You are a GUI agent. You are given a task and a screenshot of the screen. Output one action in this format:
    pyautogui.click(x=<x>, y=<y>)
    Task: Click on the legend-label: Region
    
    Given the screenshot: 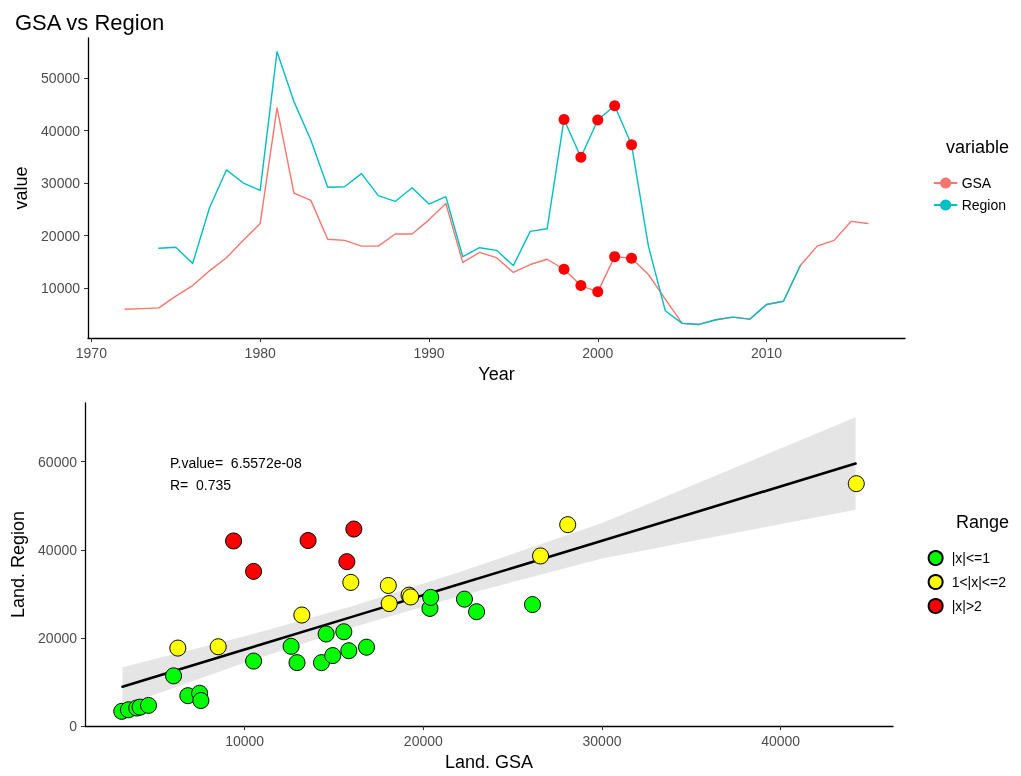 What is the action you would take?
    pyautogui.click(x=984, y=205)
    